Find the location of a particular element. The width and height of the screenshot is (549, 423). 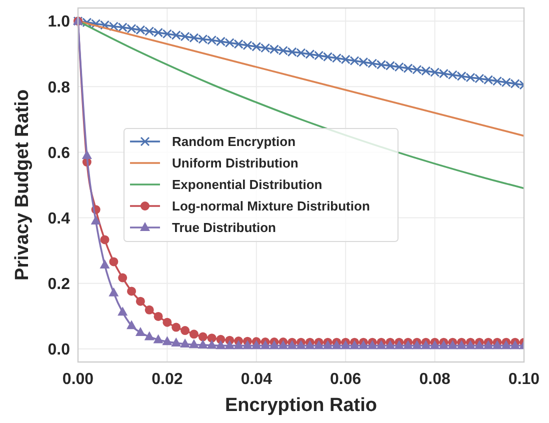

x-tick-label: 0.06 is located at coordinates (346, 379).